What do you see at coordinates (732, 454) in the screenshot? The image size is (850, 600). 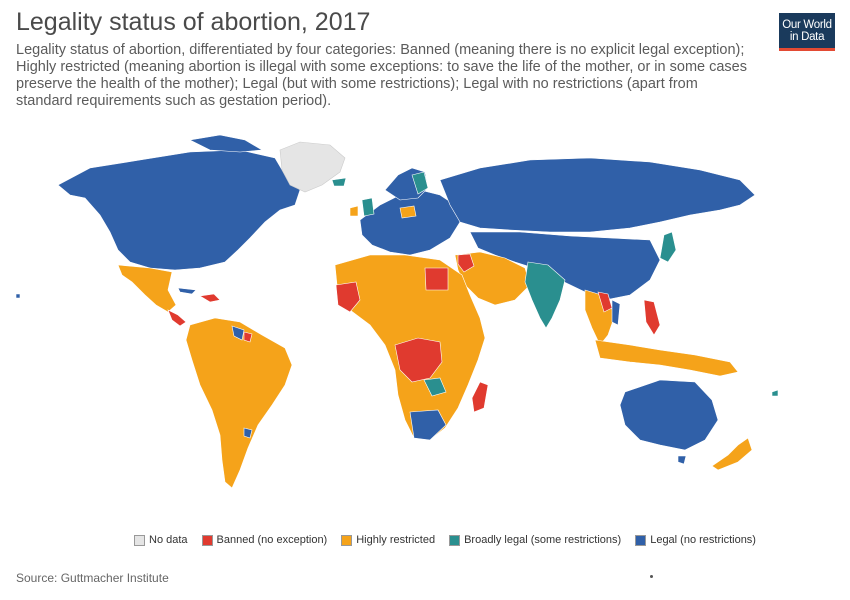 I see `region-new-zealand` at bounding box center [732, 454].